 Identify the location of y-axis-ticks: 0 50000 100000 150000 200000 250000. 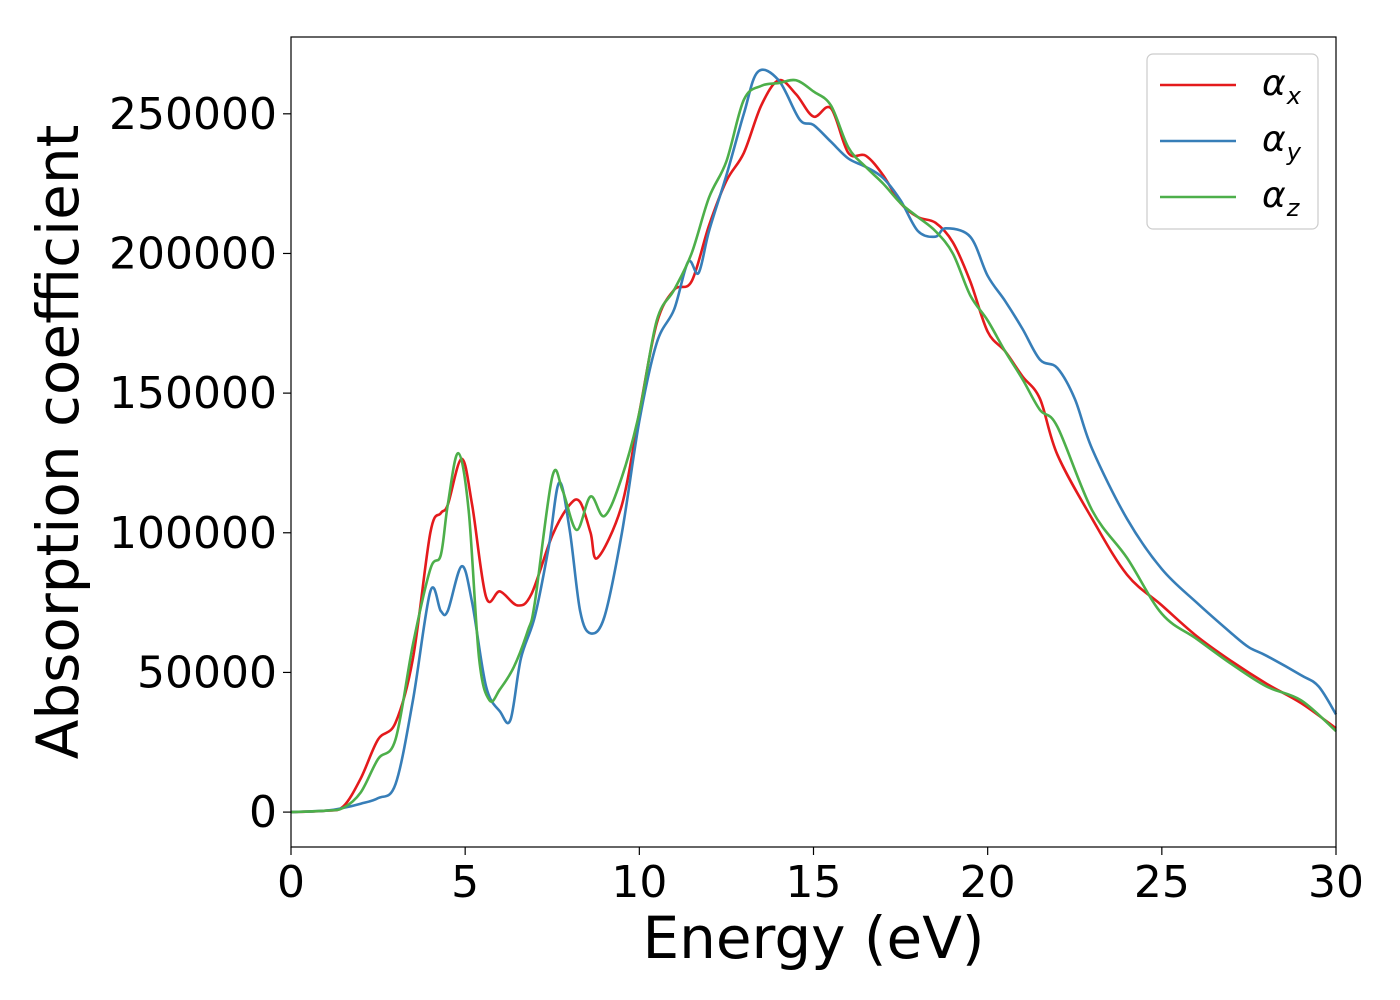
(200, 463).